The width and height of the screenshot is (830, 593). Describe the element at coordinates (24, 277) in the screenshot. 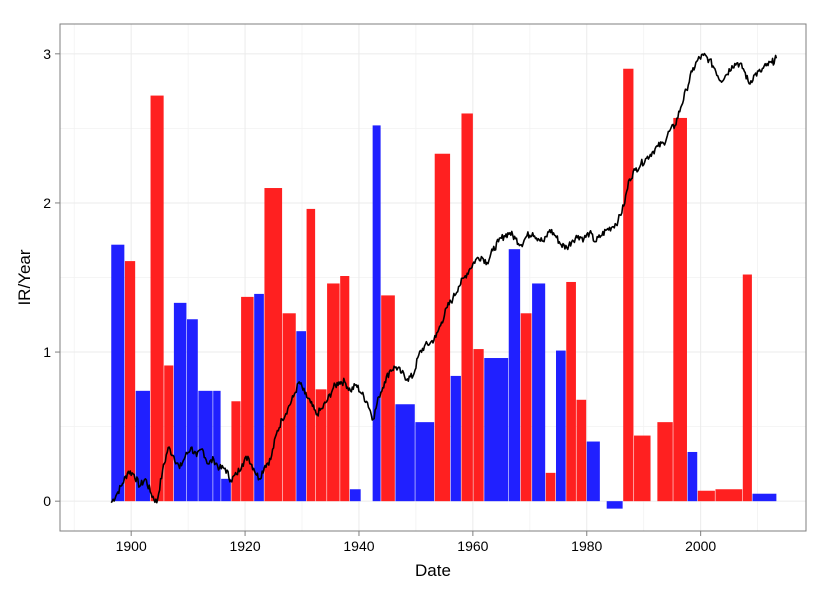

I see `y-axis-title: IR/Year` at that location.